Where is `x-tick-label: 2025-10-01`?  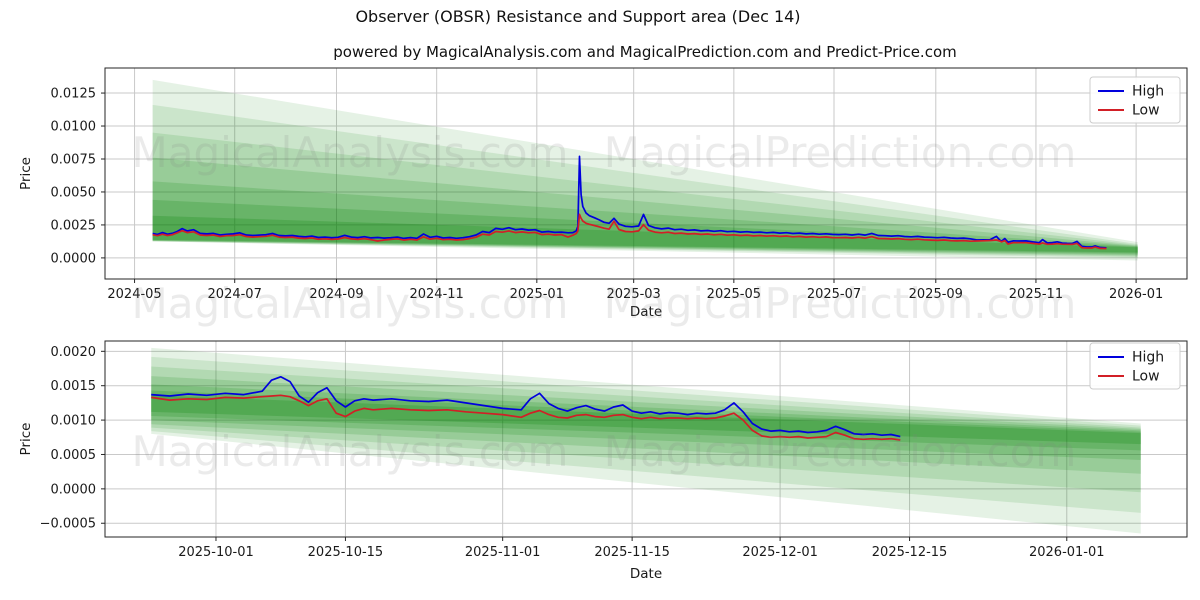
x-tick-label: 2025-10-01 is located at coordinates (216, 552).